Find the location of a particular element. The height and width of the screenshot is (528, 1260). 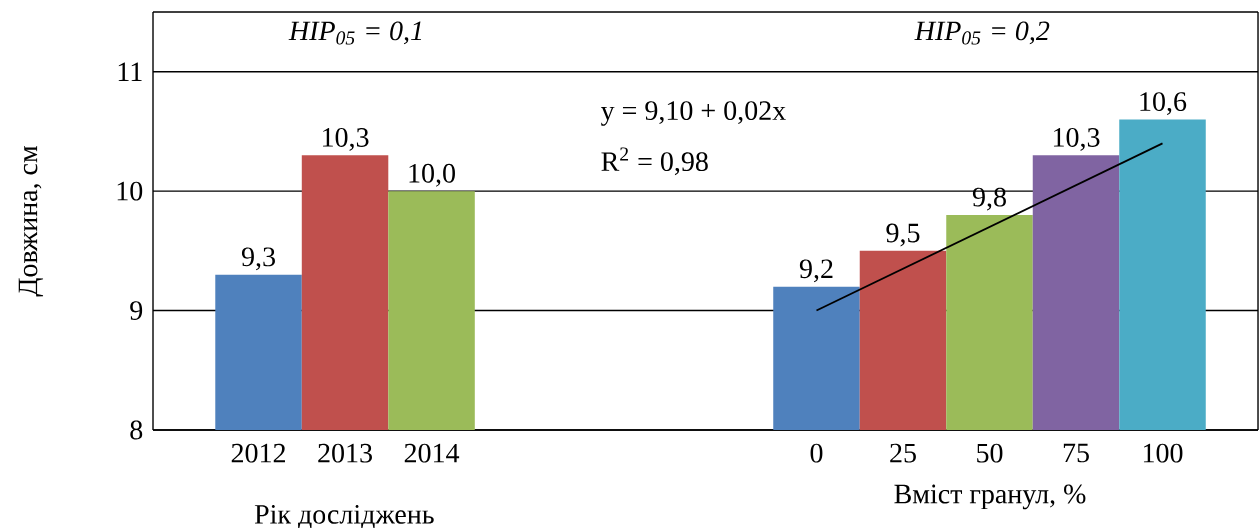

x-tick-label: 50 is located at coordinates (990, 453).